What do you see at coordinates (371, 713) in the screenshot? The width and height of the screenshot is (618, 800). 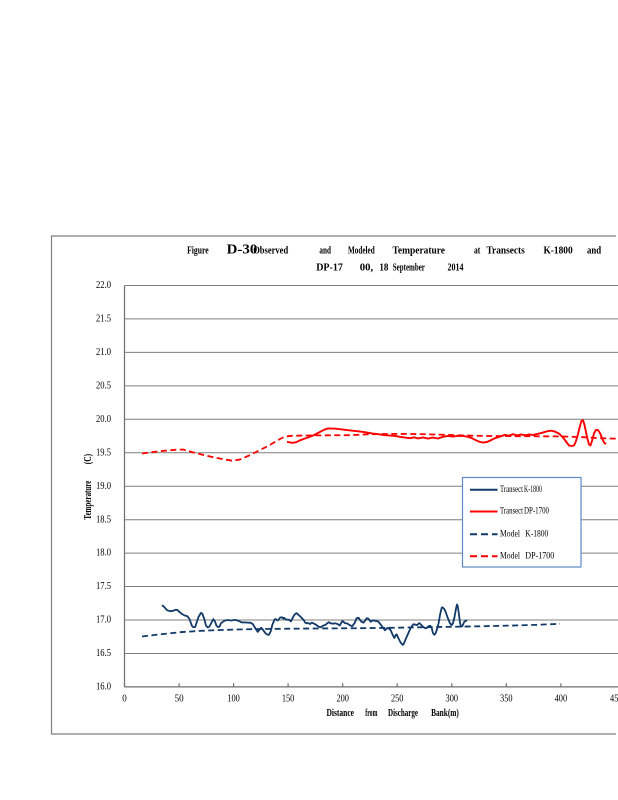 I see `svg-text: from` at bounding box center [371, 713].